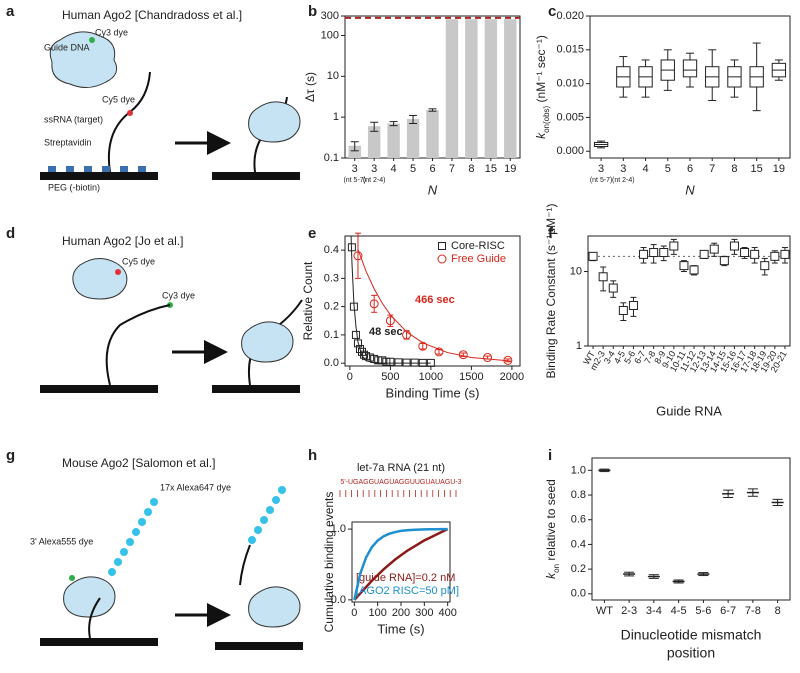 This screenshot has height=673, width=800. What do you see at coordinates (171, 313) in the screenshot?
I see `diagram-d: Human Ago2 [Jo et al.] Cy5 dye Cy3 dye` at bounding box center [171, 313].